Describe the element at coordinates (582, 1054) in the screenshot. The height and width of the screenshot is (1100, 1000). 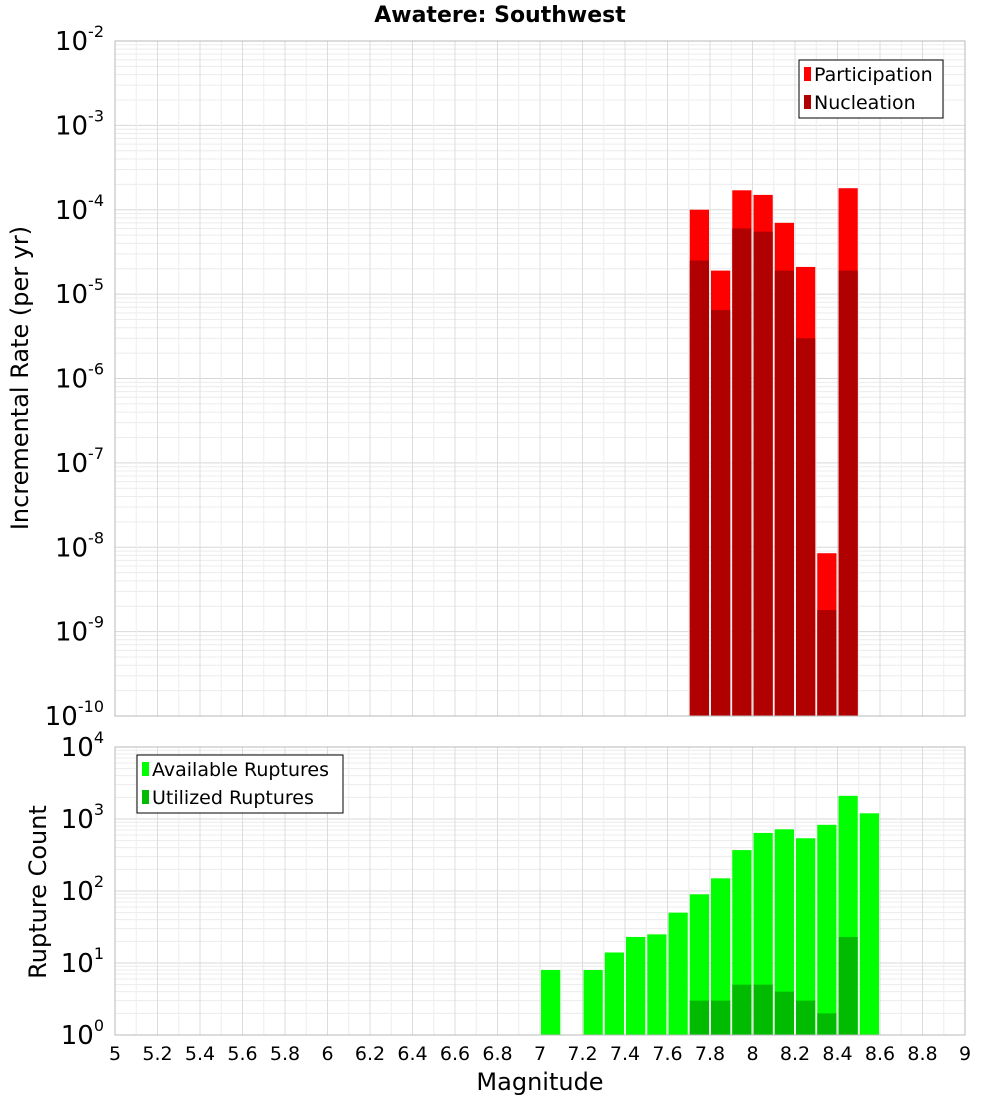
I see `x-tick-label: 7.2` at that location.